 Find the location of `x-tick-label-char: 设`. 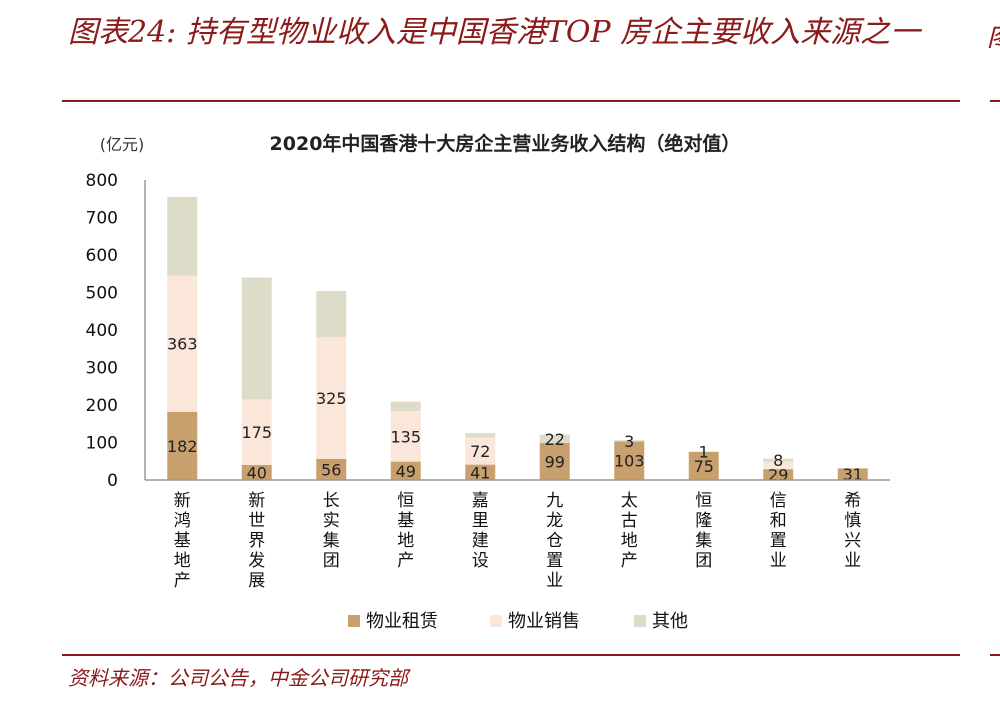

x-tick-label-char: 设 is located at coordinates (480, 561).